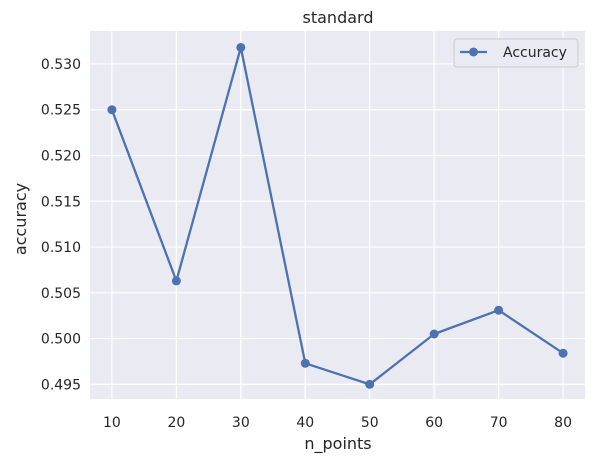 The width and height of the screenshot is (596, 467). What do you see at coordinates (61, 65) in the screenshot?
I see `y-tick-label: 0.530` at bounding box center [61, 65].